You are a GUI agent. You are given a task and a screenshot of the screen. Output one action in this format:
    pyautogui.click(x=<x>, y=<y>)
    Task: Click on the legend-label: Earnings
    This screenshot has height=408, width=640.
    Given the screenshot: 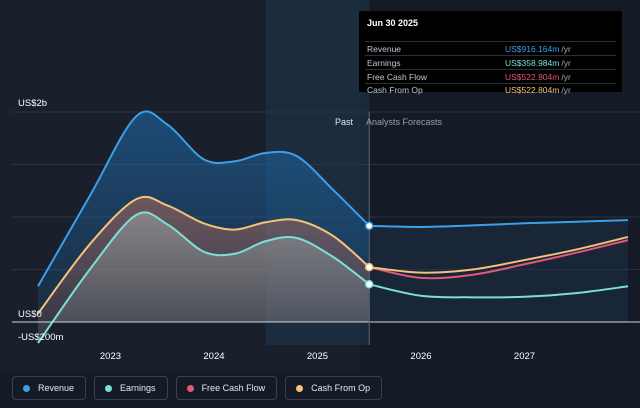 What is the action you would take?
    pyautogui.click(x=138, y=388)
    